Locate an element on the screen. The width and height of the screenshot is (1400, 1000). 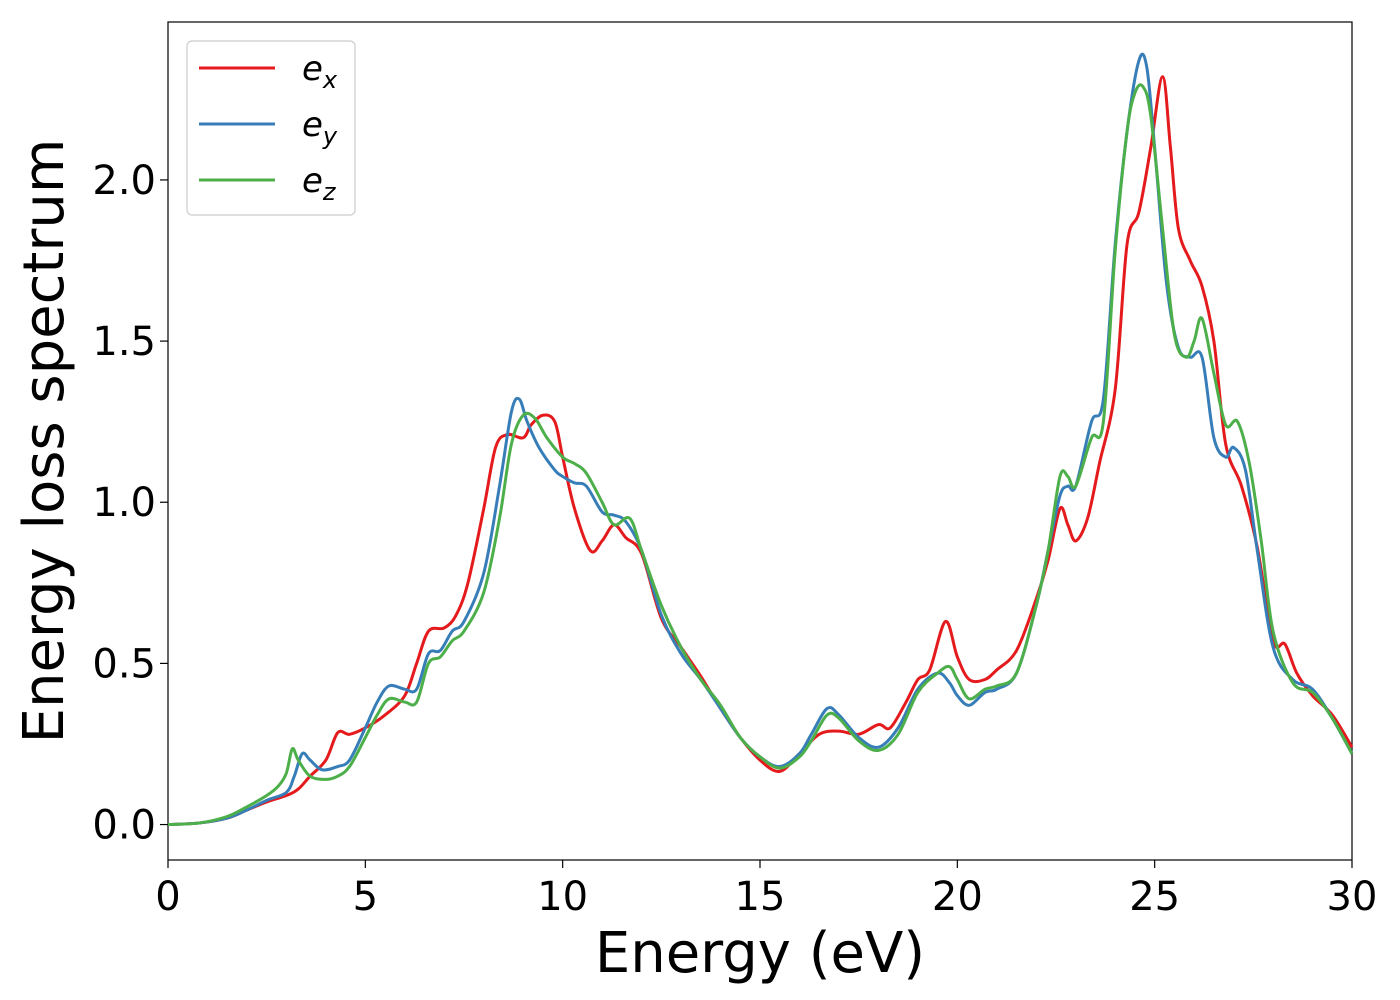
x-tick-label: 5 is located at coordinates (365, 897).